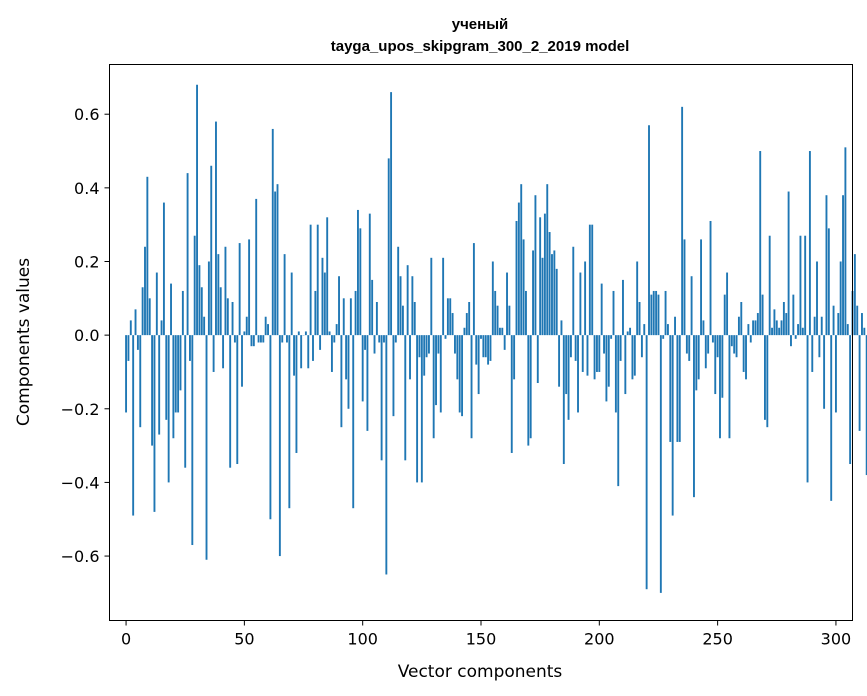 The image size is (867, 696). Describe the element at coordinates (80, 482) in the screenshot. I see `y-tick-label: −0.4` at that location.